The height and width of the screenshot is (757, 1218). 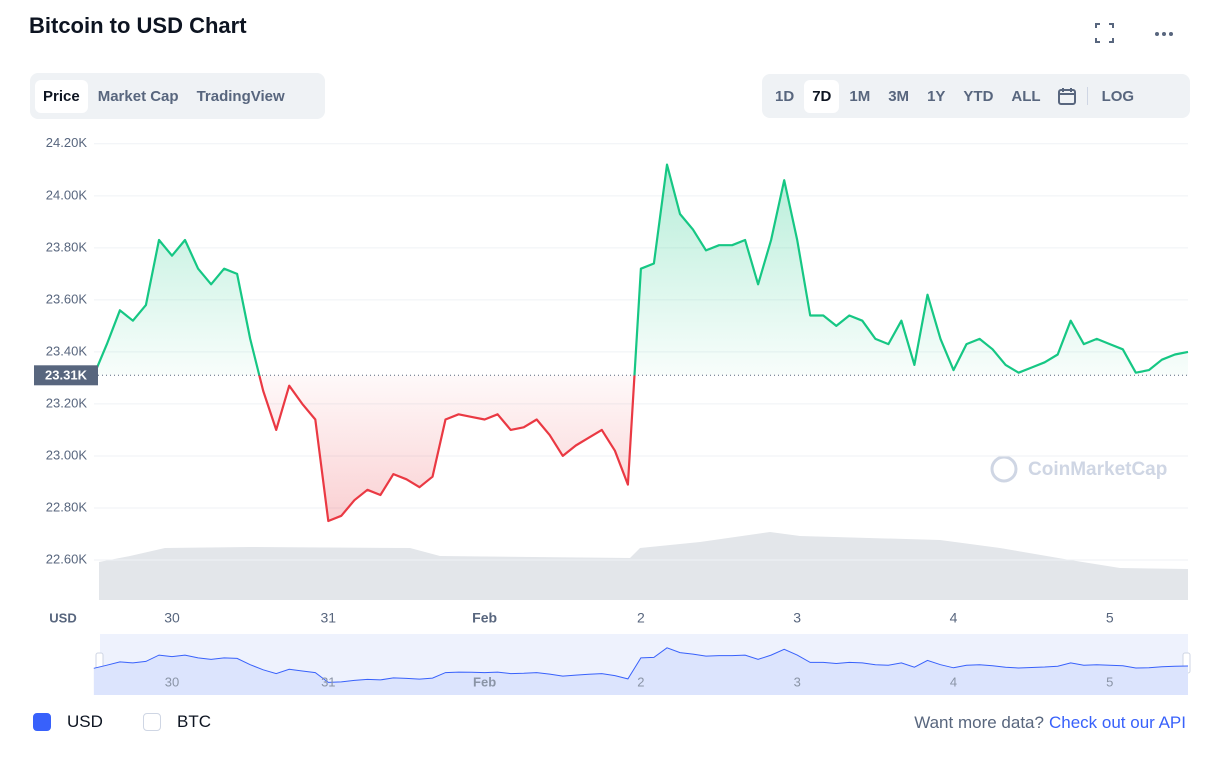 I want to click on navigator-label: 30, so click(x=172, y=681).